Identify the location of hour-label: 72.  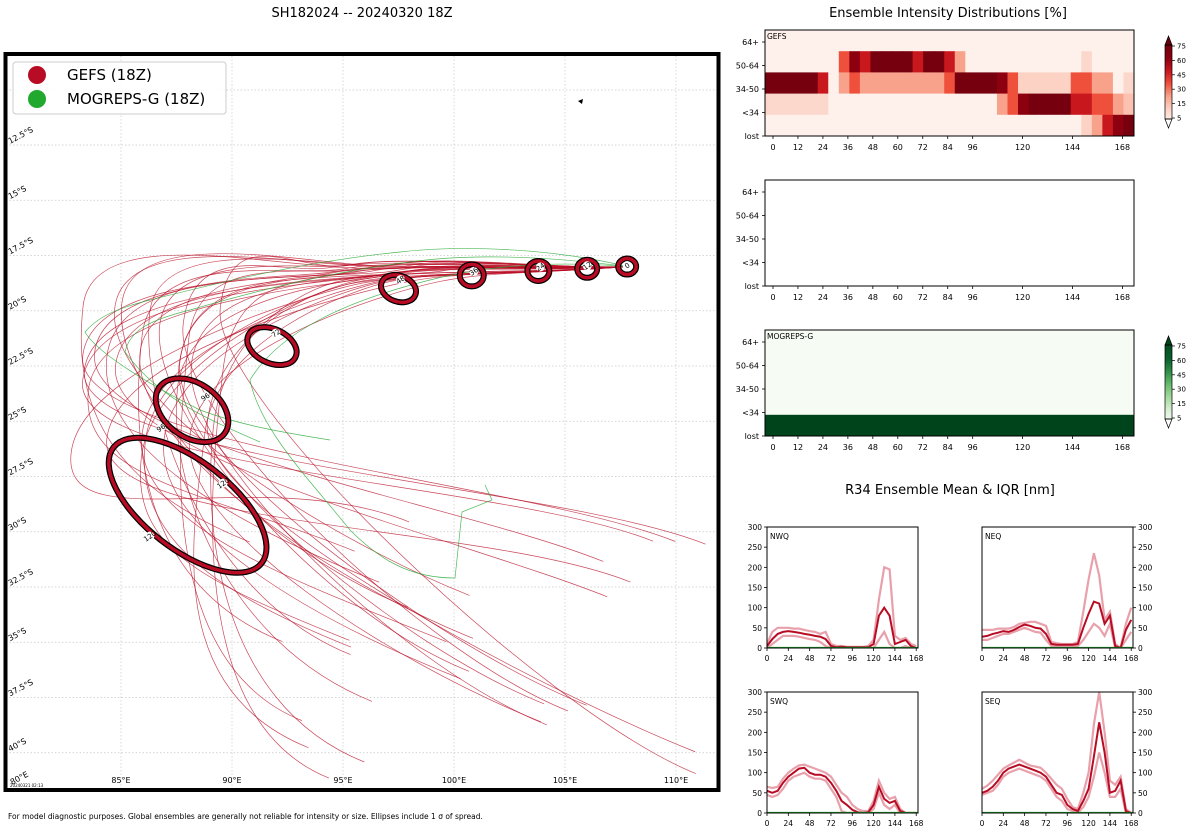
(276, 334).